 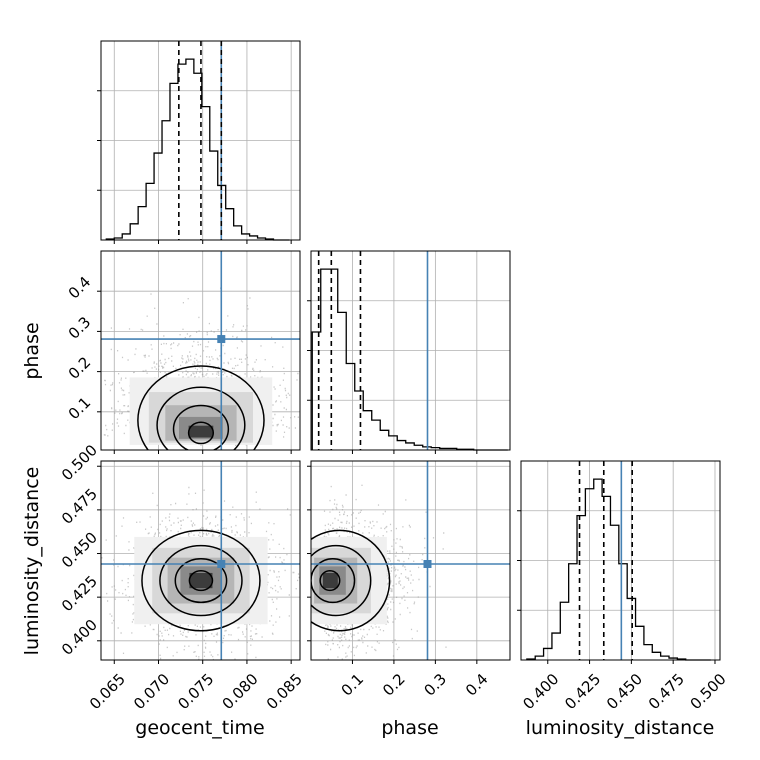 What do you see at coordinates (32, 350) in the screenshot?
I see `y-axis-label-phase: phase` at bounding box center [32, 350].